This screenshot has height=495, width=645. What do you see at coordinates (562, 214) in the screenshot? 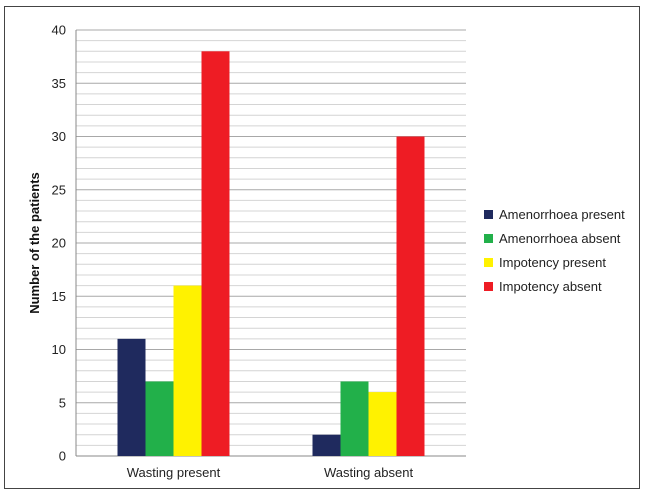
I see `legend-label: Amenorrhoea present` at bounding box center [562, 214].